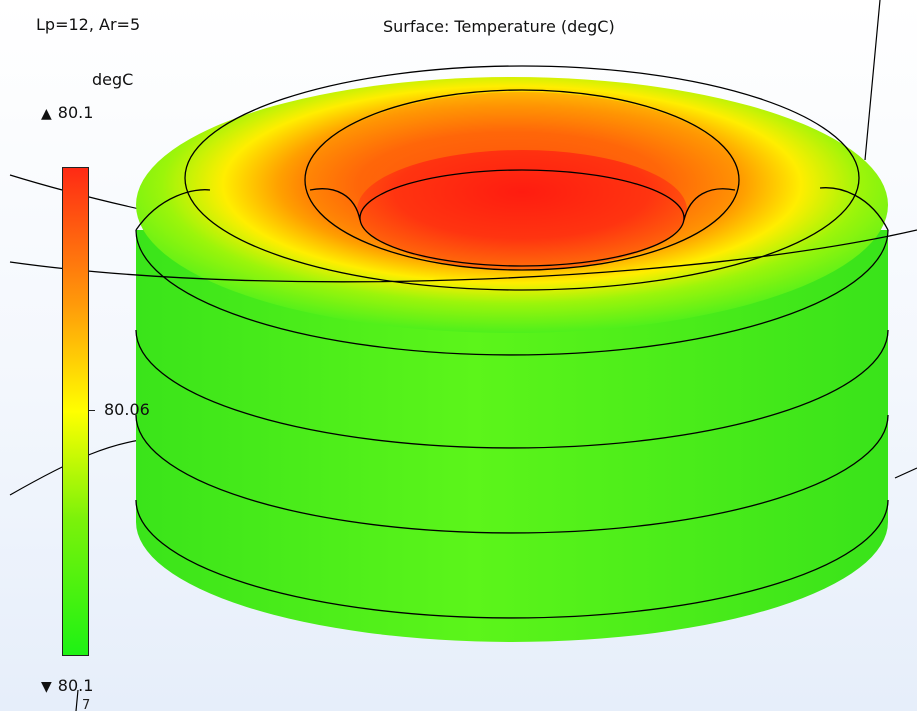  What do you see at coordinates (86, 704) in the screenshot?
I see `partial-axis-label: 7` at bounding box center [86, 704].